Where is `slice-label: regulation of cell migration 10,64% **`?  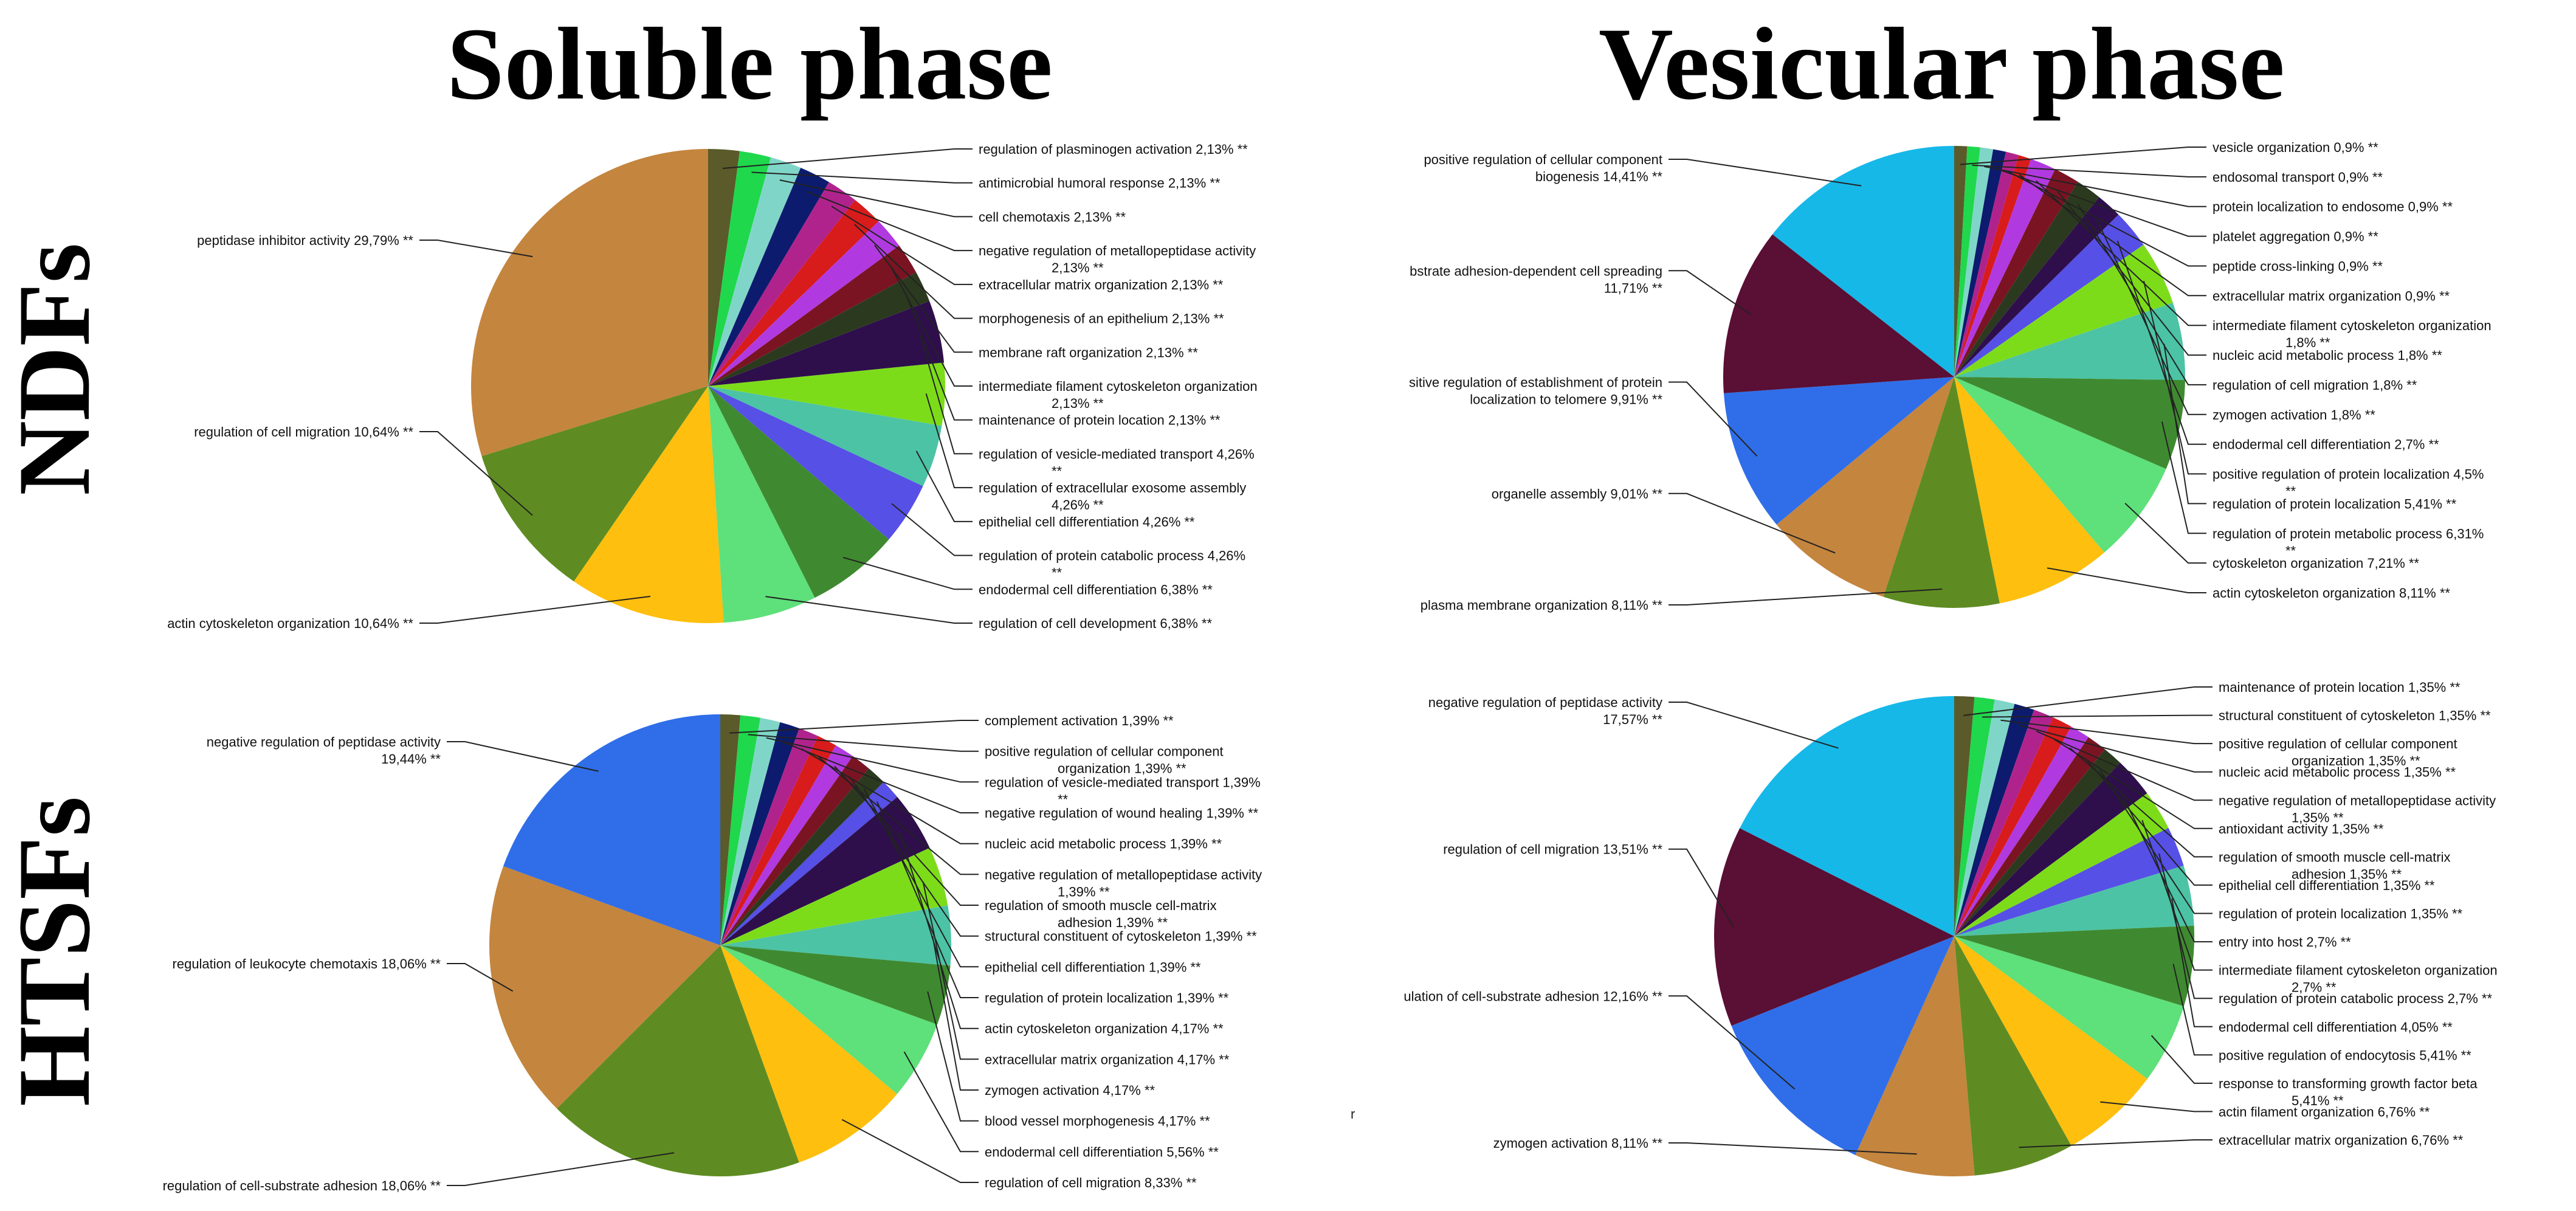 slice-label: regulation of cell migration 10,64% ** is located at coordinates (303, 432).